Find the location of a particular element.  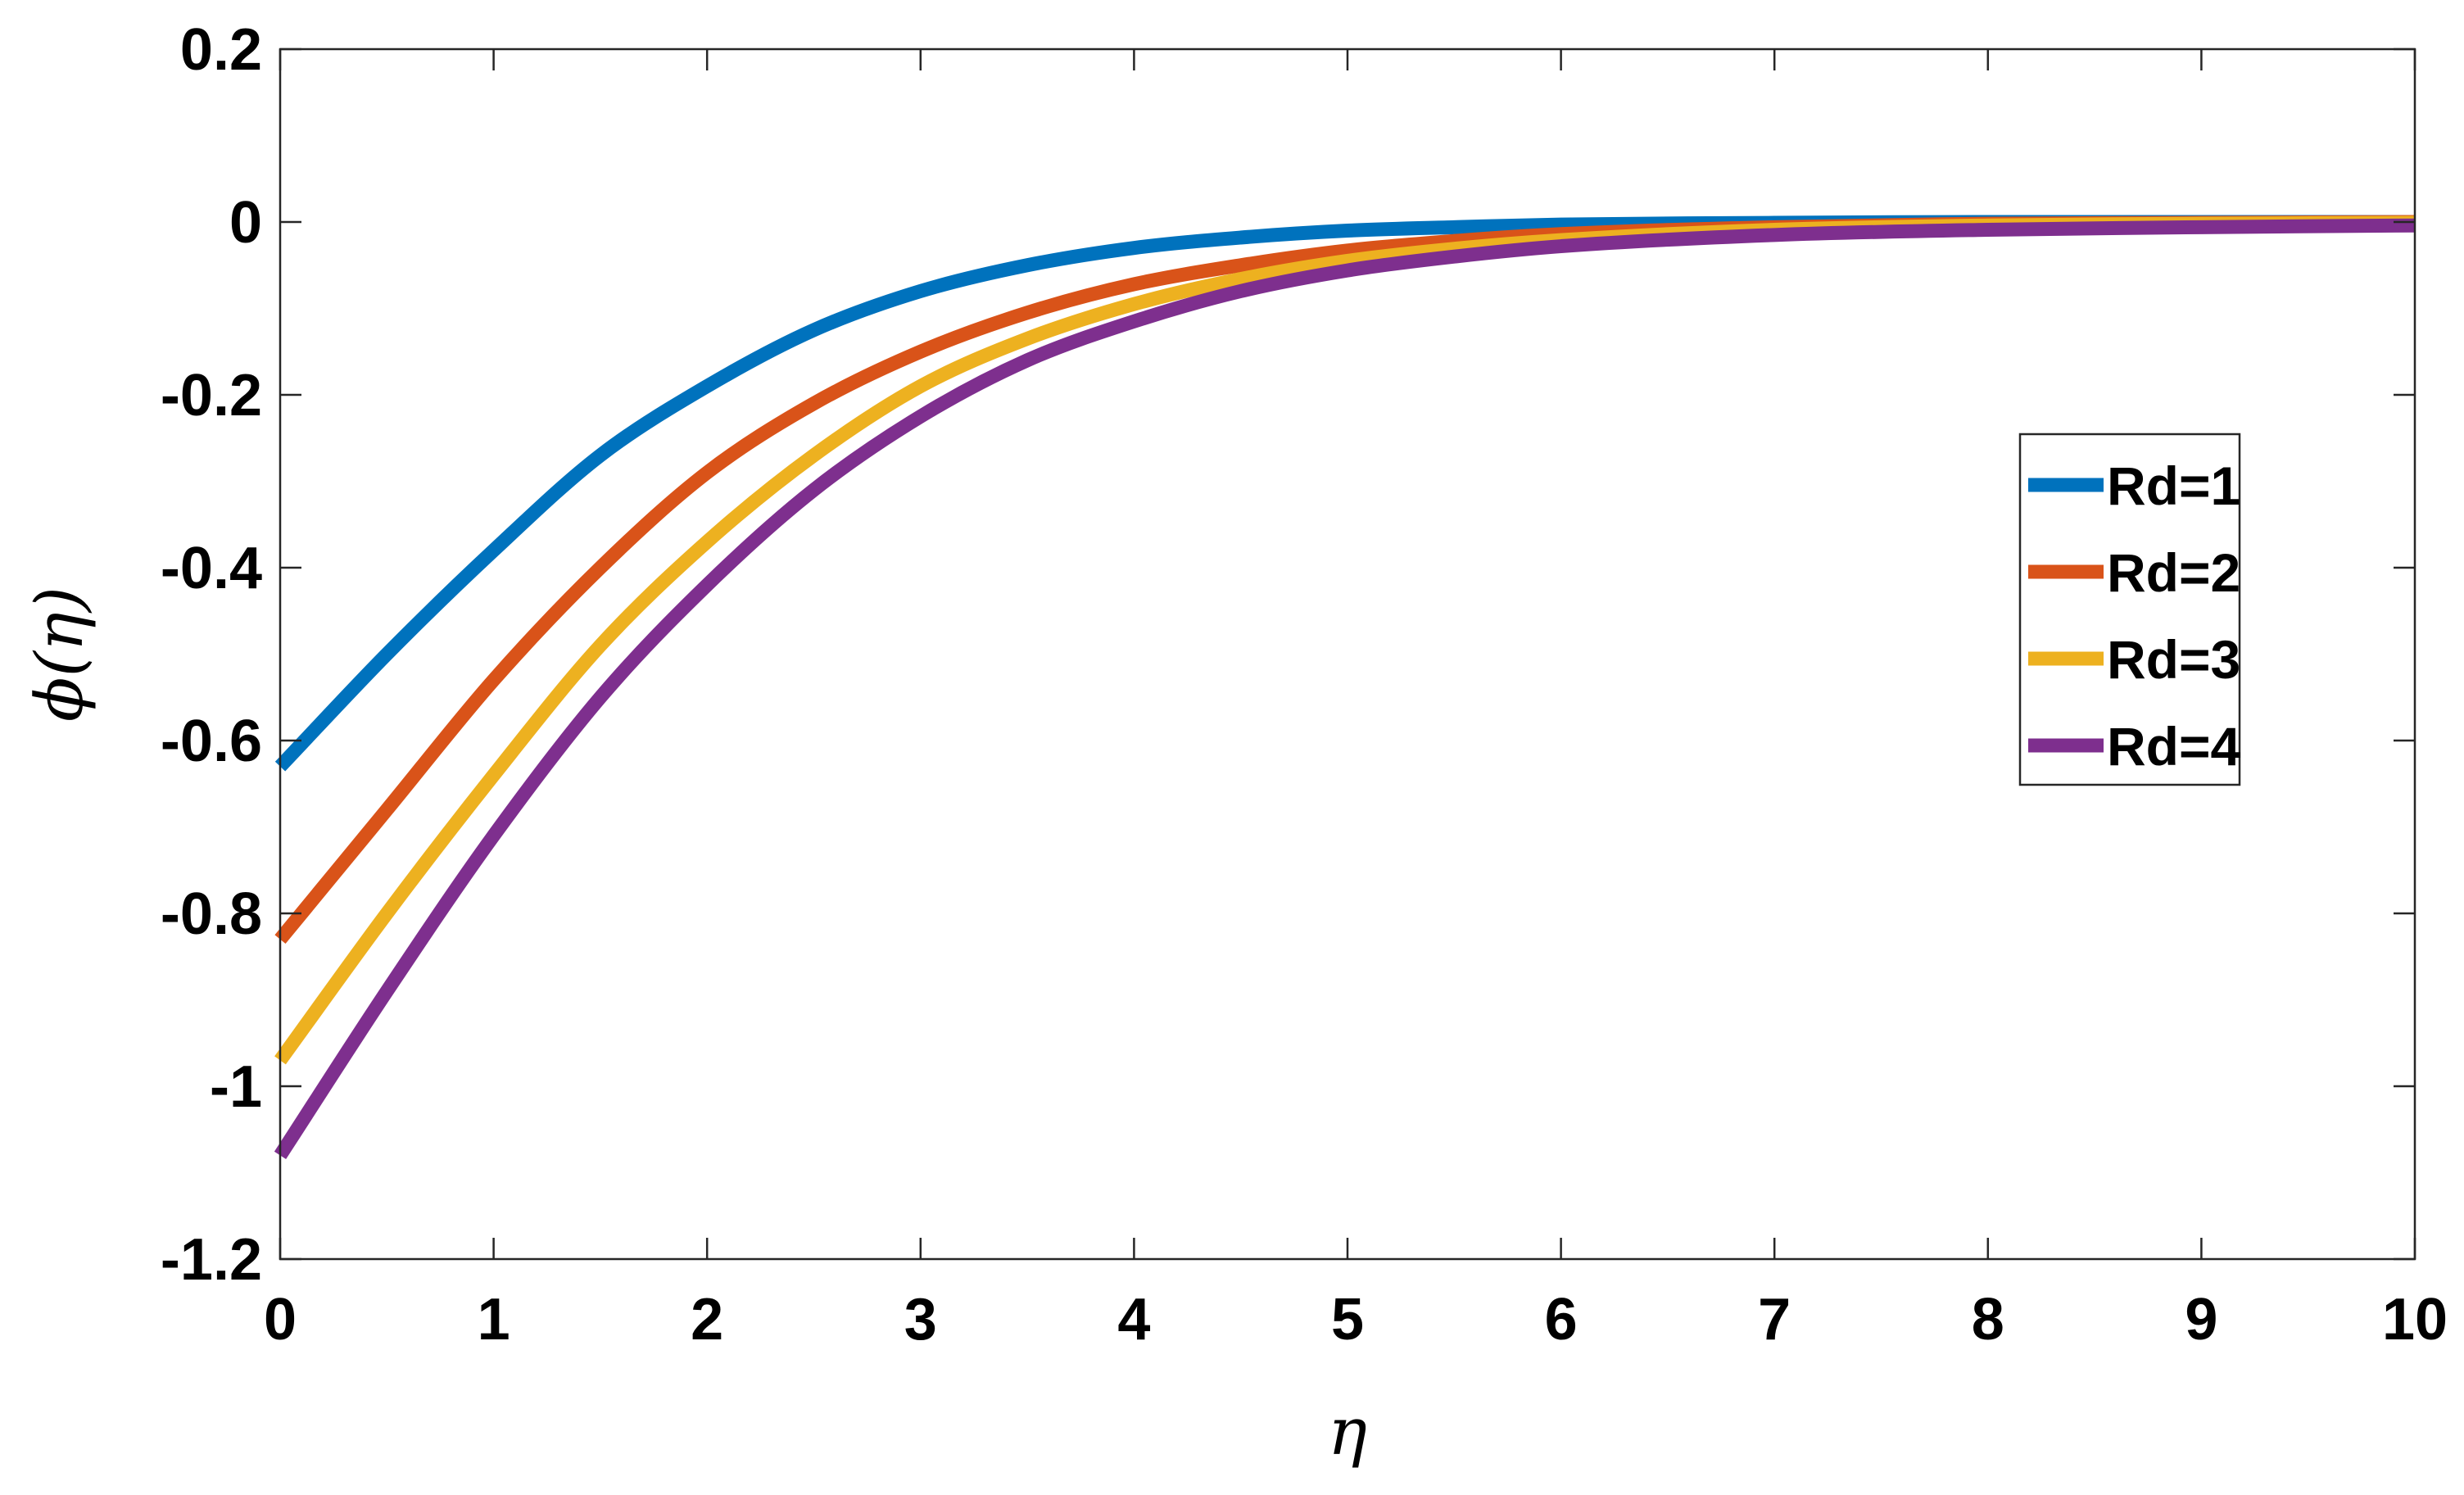

y-tick-label: -0.6 is located at coordinates (212, 741).